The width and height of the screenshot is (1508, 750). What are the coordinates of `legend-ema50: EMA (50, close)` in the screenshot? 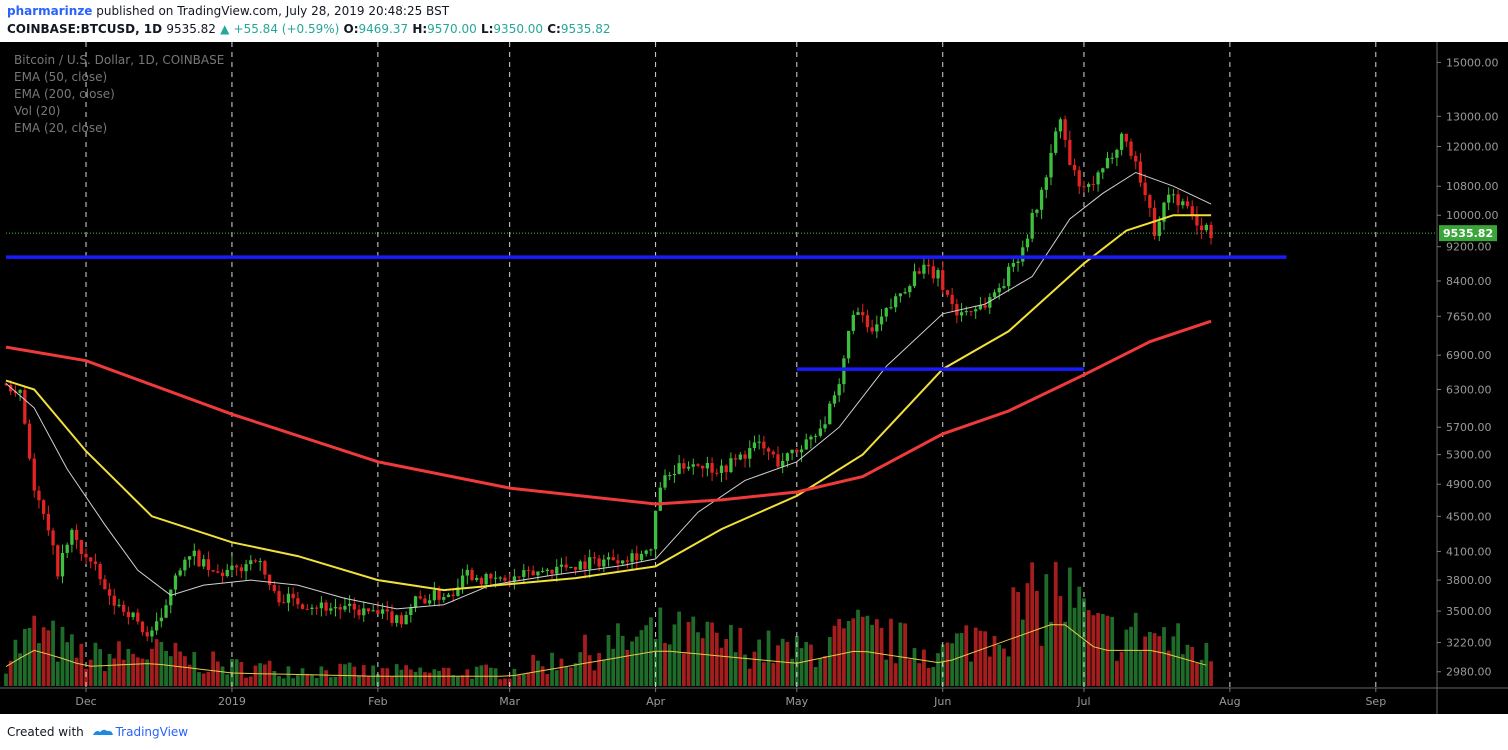 It's located at (61, 77).